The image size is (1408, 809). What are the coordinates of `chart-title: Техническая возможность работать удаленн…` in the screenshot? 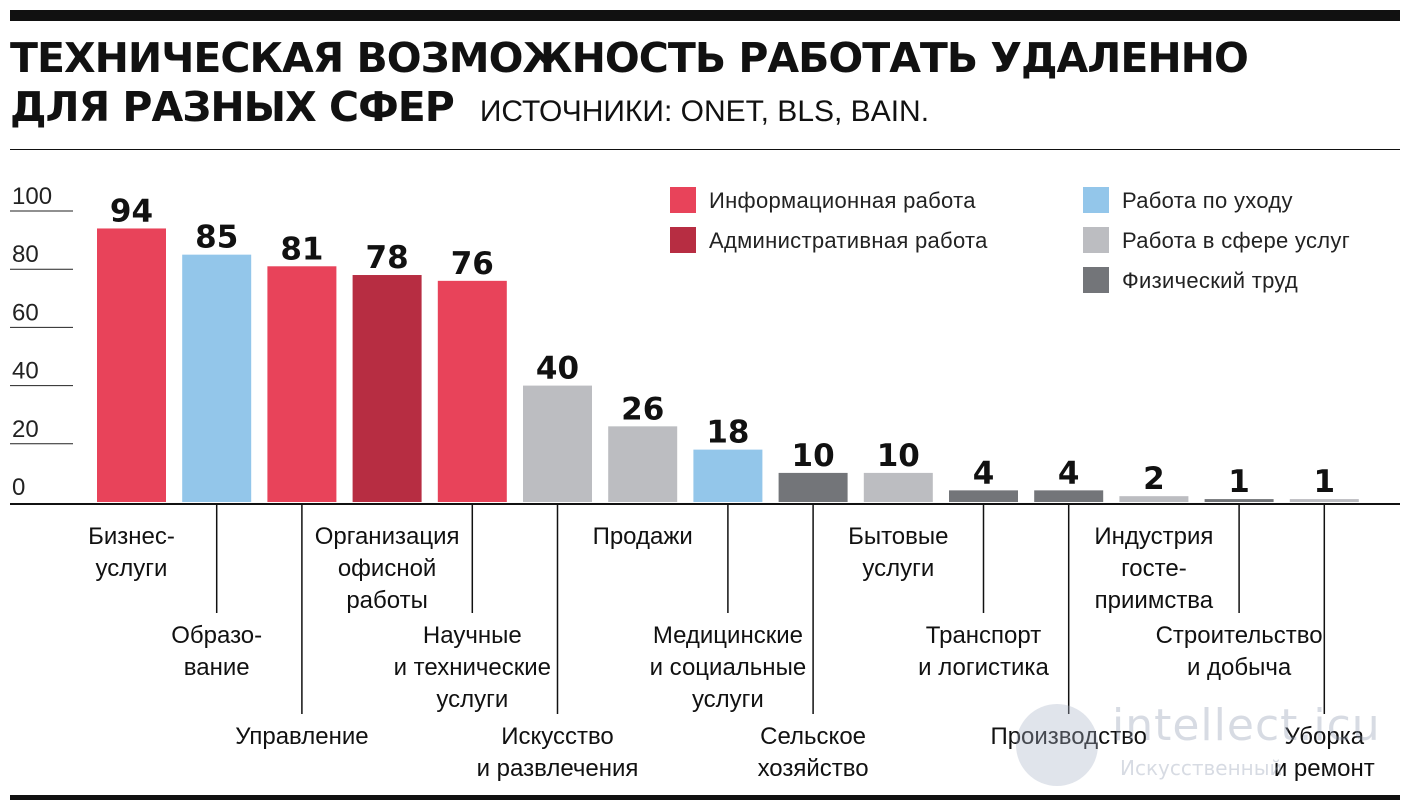 It's located at (629, 85).